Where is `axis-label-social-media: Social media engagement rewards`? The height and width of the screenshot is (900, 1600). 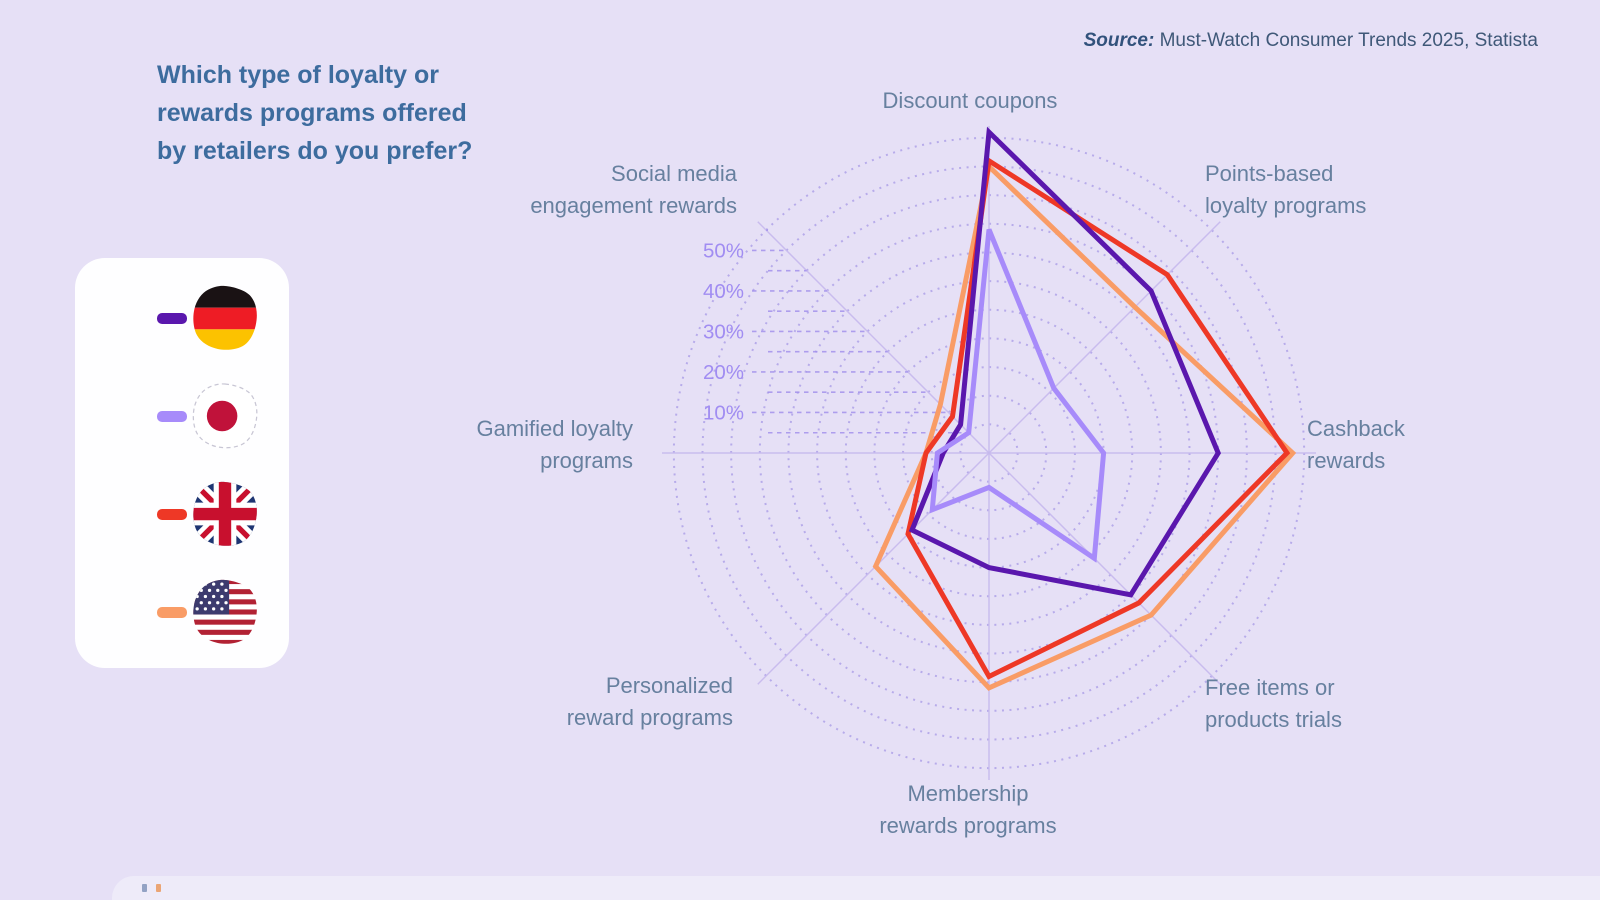 axis-label-social-media: Social media engagement rewards is located at coordinates (633, 189).